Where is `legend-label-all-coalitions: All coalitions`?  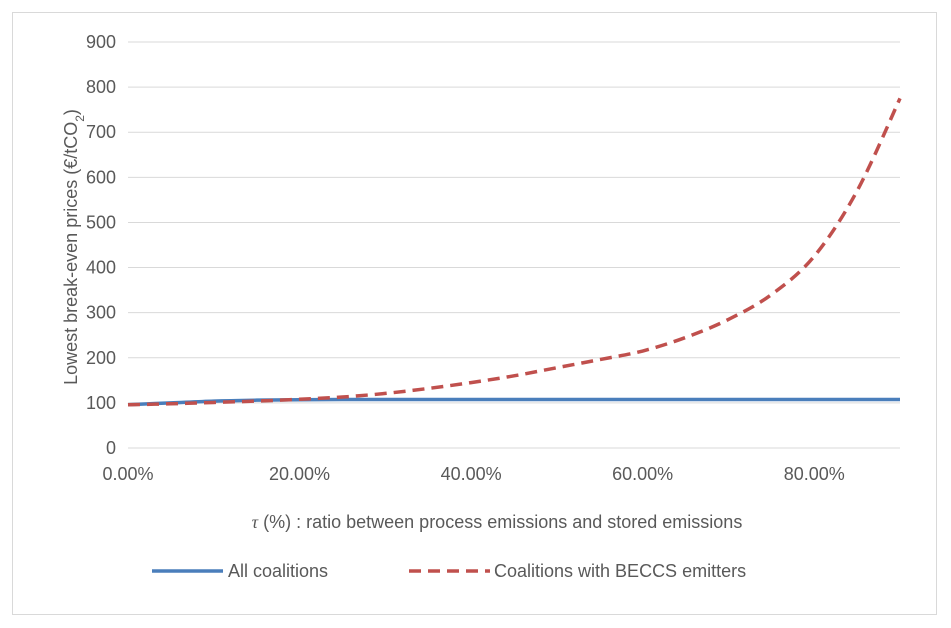 legend-label-all-coalitions: All coalitions is located at coordinates (278, 571).